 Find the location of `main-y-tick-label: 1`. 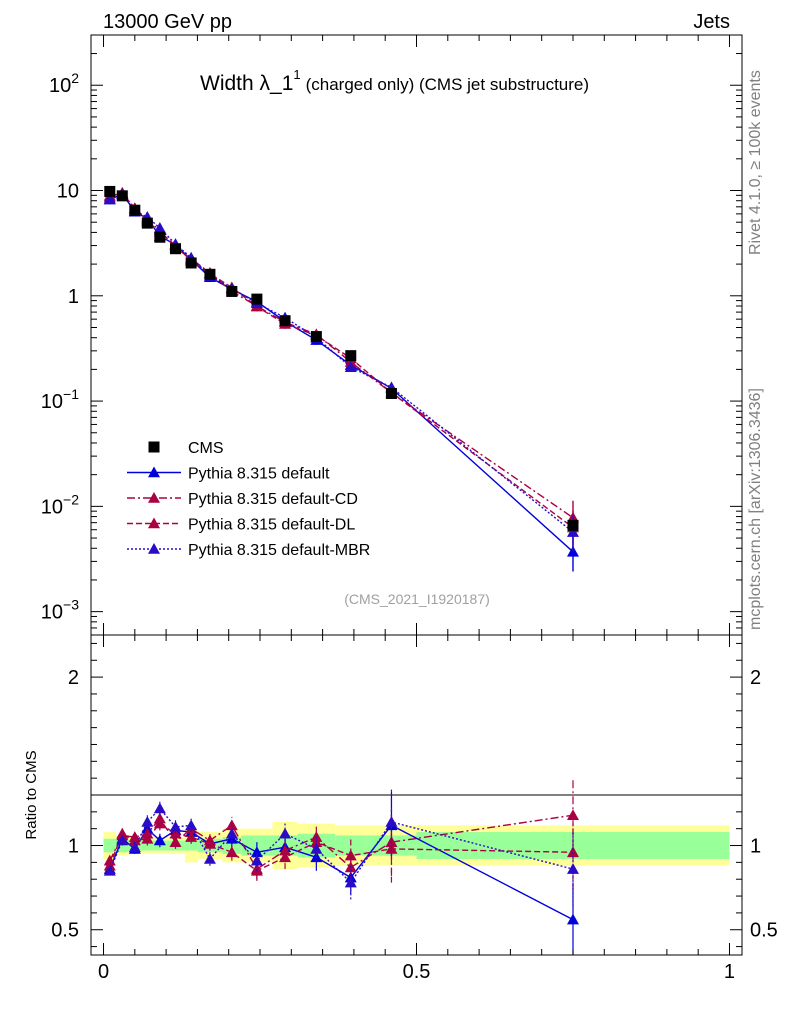

main-y-tick-label: 1 is located at coordinates (73, 297).